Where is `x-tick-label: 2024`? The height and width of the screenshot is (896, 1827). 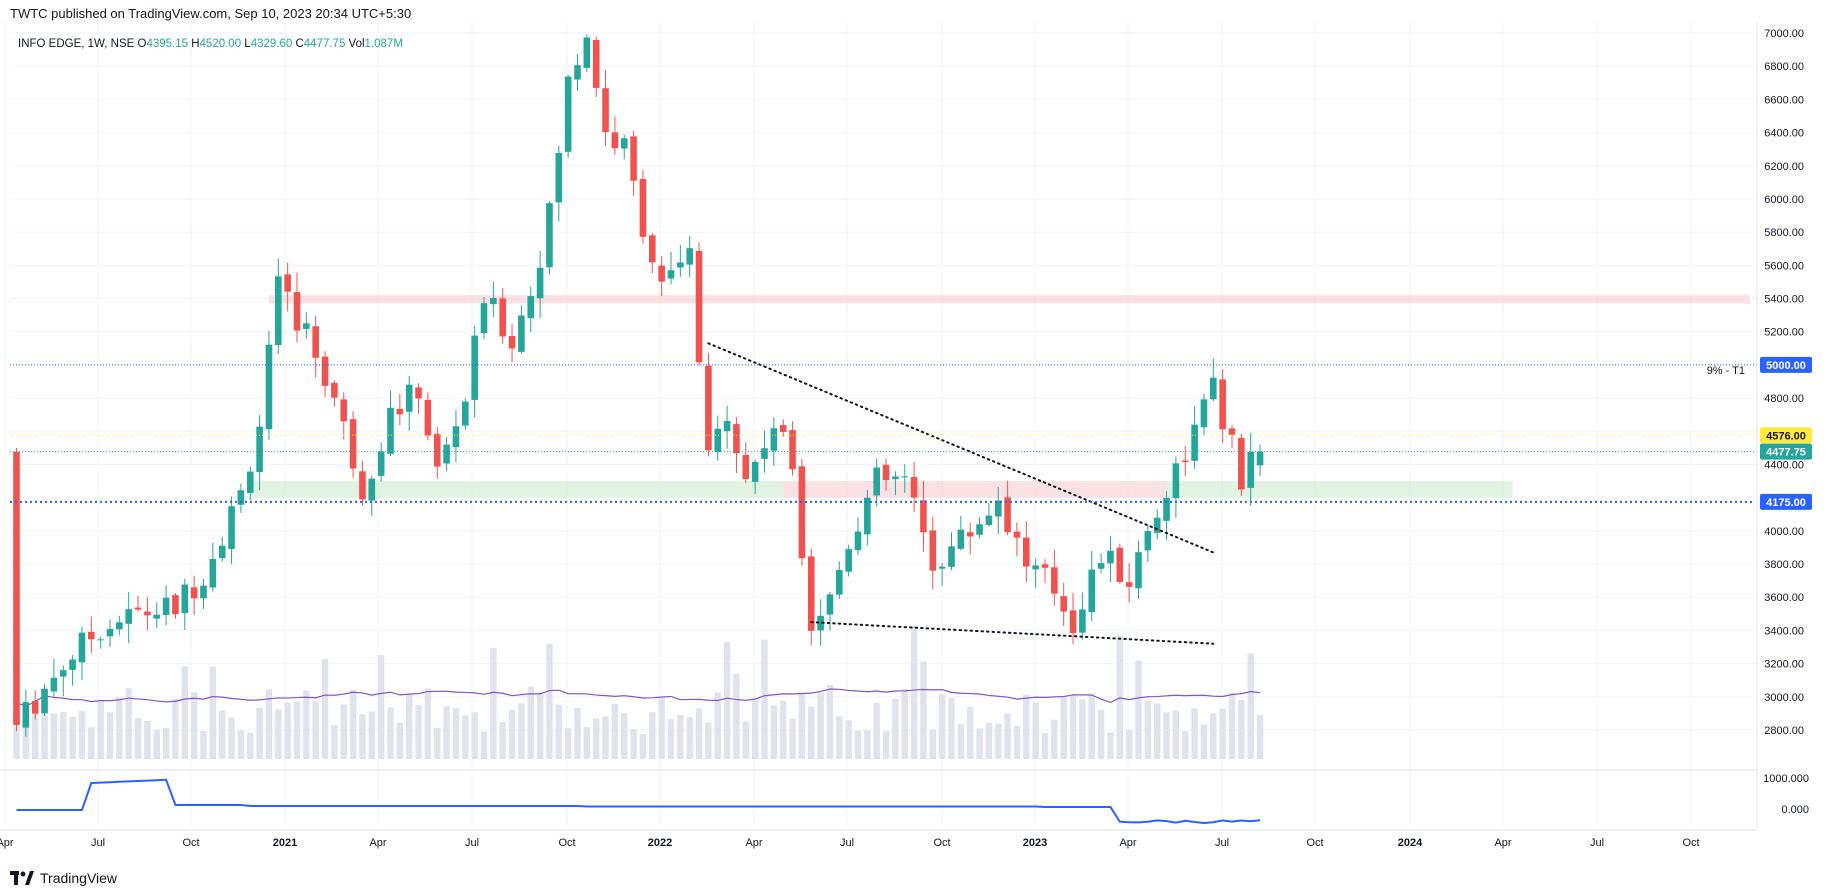
x-tick-label: 2024 is located at coordinates (1410, 843).